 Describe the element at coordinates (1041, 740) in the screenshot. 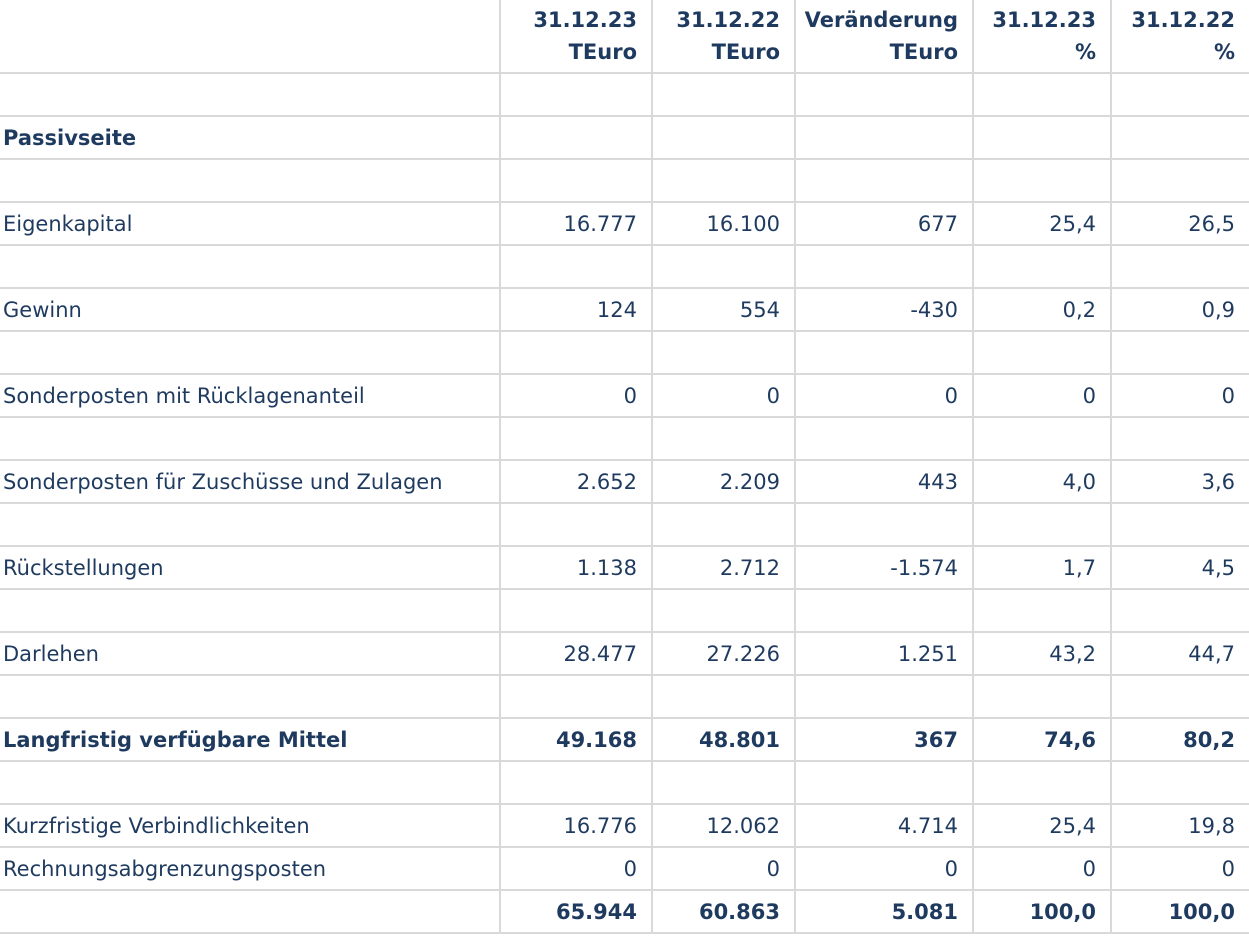

I see `value-cell: 74,6` at that location.